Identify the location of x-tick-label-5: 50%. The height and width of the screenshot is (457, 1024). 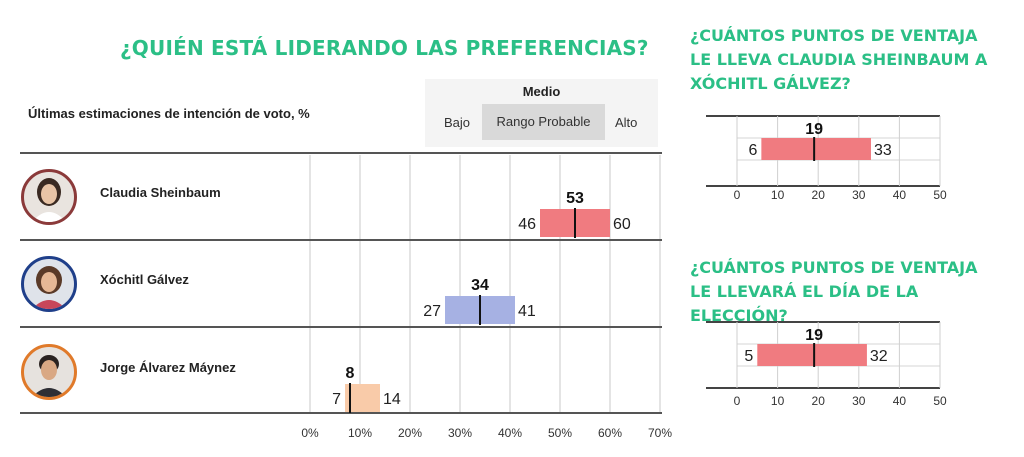
(560, 433).